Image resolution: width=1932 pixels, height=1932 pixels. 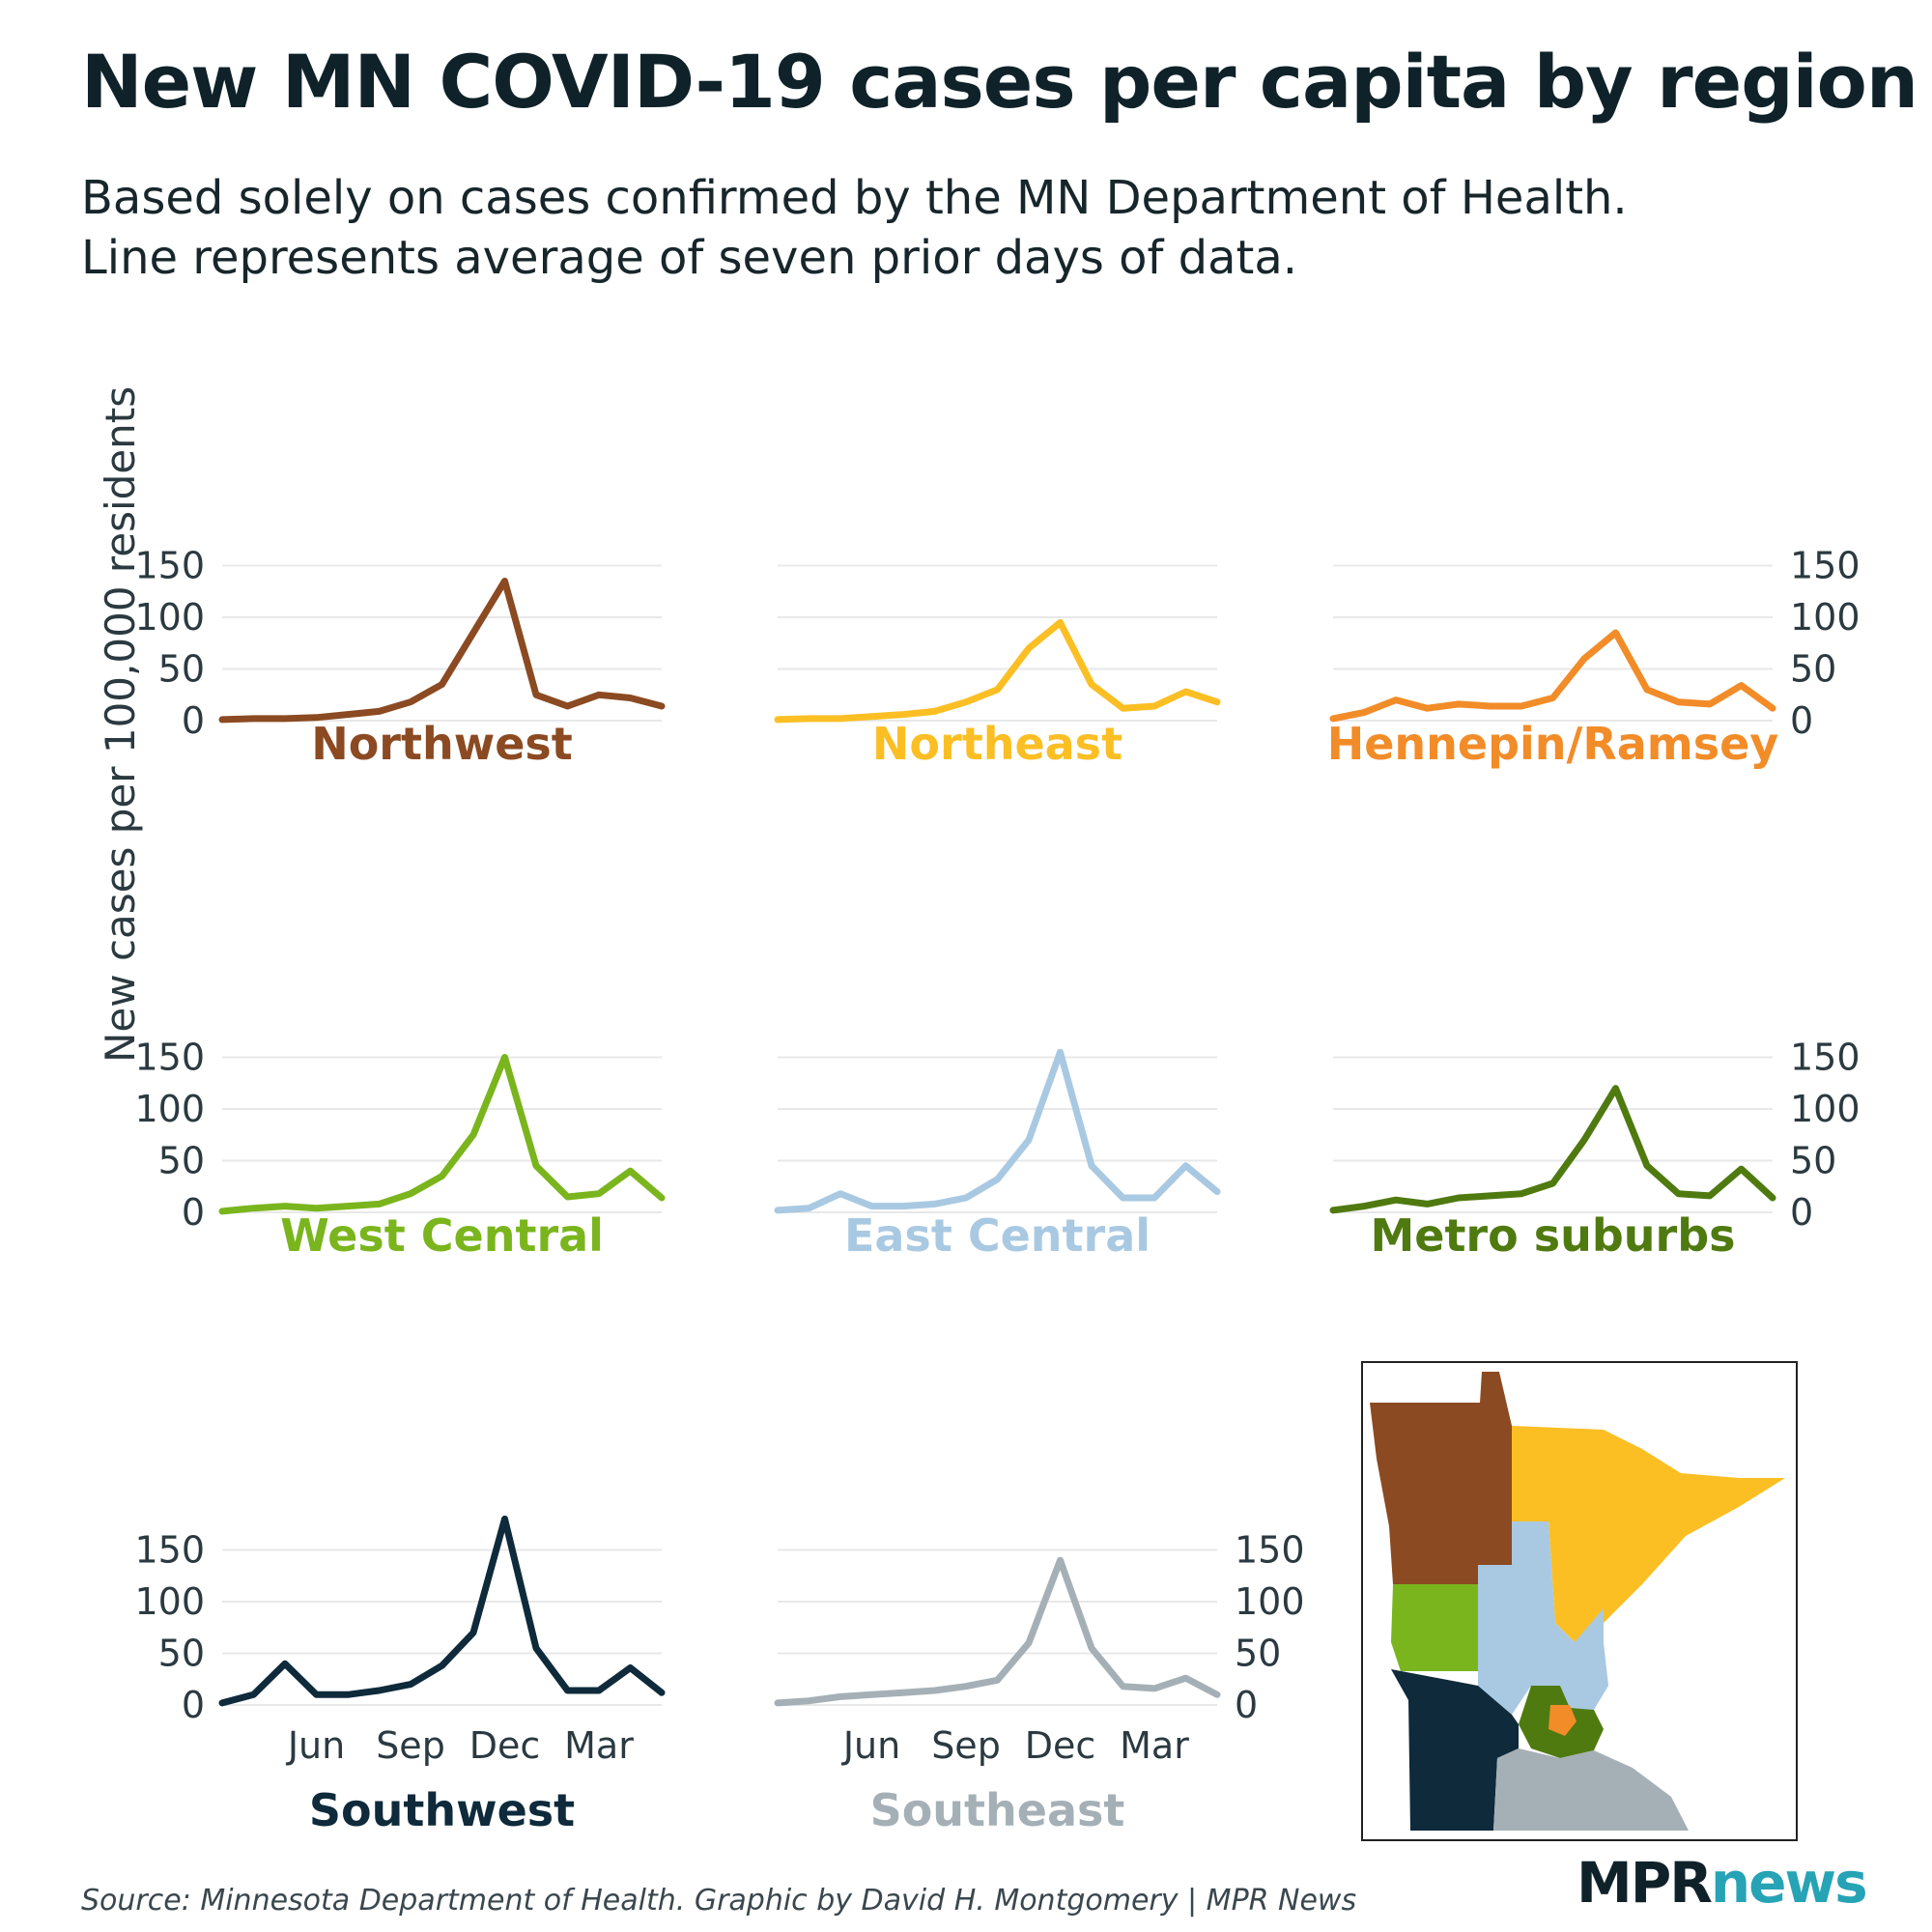 I want to click on series-line-southwest, so click(x=442, y=1611).